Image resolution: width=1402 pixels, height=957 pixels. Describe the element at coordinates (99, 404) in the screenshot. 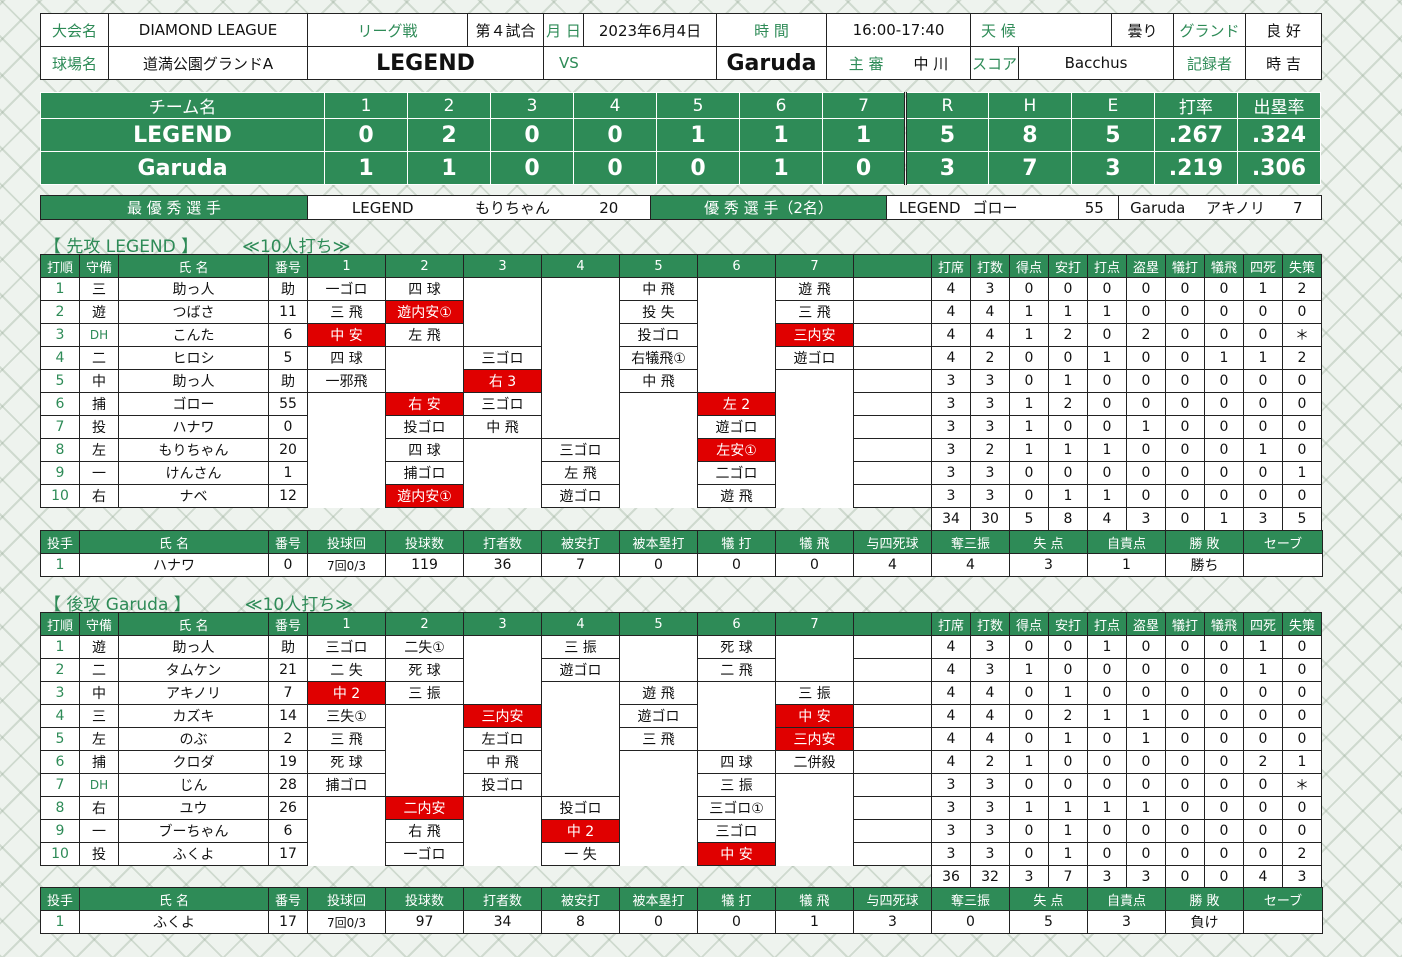

I see `batter-position: 捕` at that location.